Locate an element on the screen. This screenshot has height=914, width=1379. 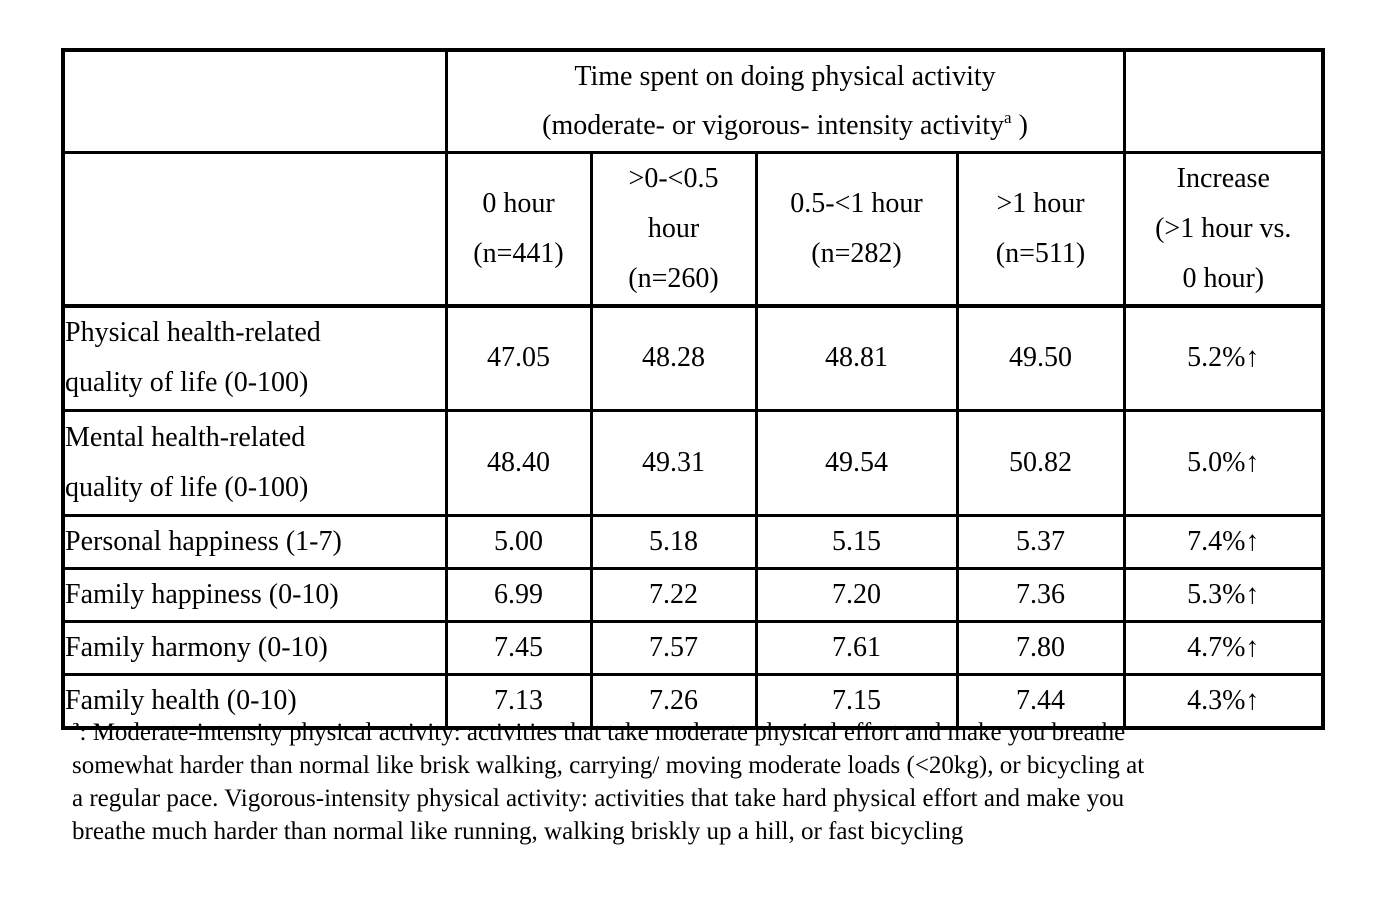
value-cell: 48.28 is located at coordinates (673, 358).